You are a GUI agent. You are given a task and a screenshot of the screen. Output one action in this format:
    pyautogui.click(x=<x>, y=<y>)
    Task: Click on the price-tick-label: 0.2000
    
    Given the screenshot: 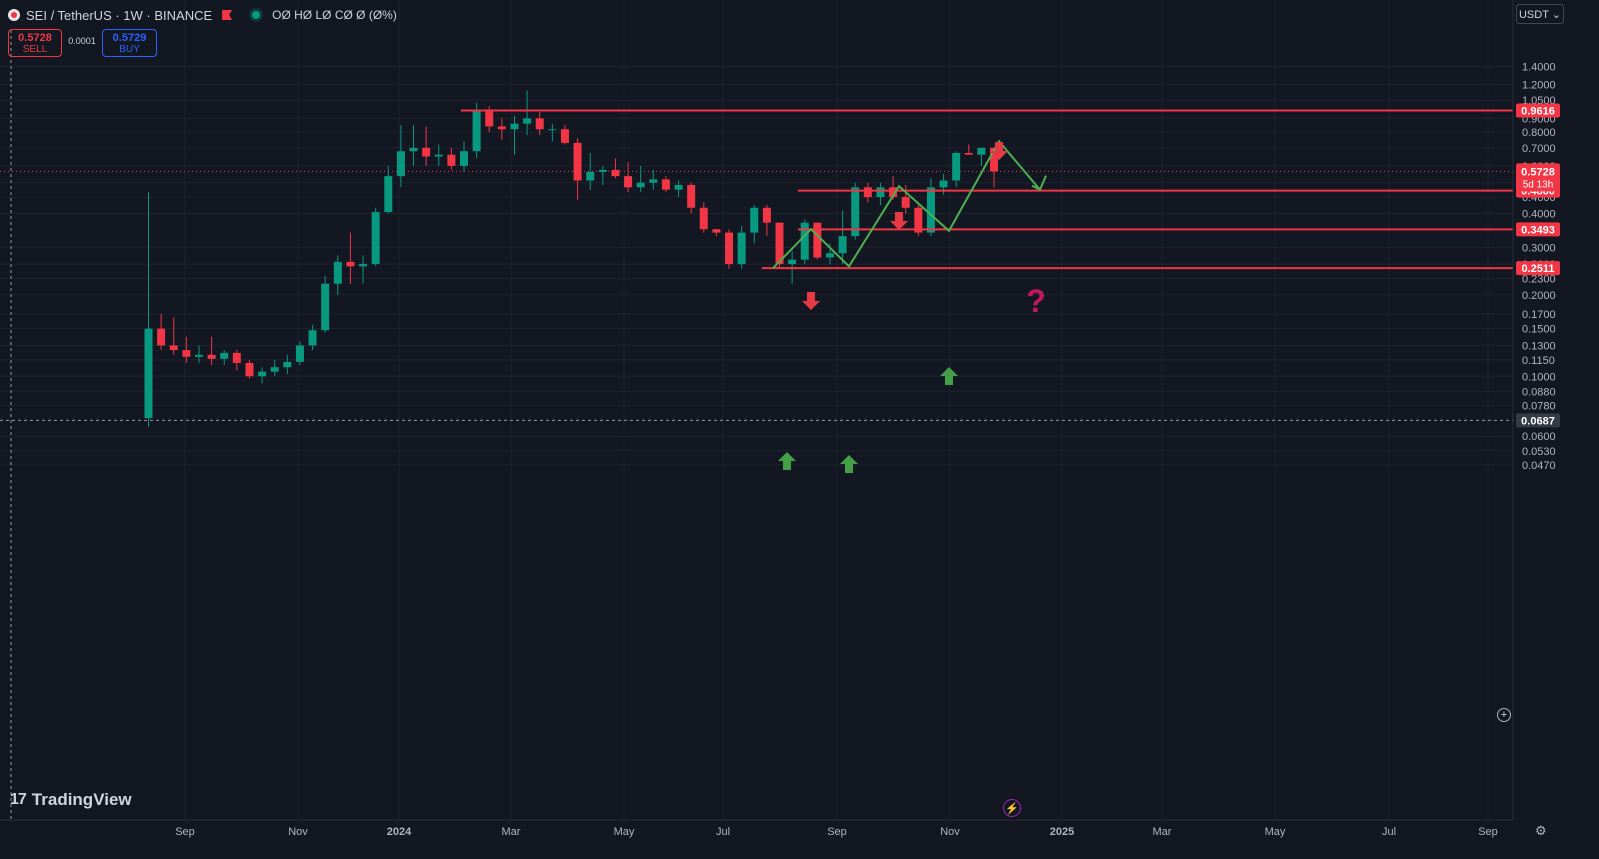 What is the action you would take?
    pyautogui.click(x=1539, y=296)
    